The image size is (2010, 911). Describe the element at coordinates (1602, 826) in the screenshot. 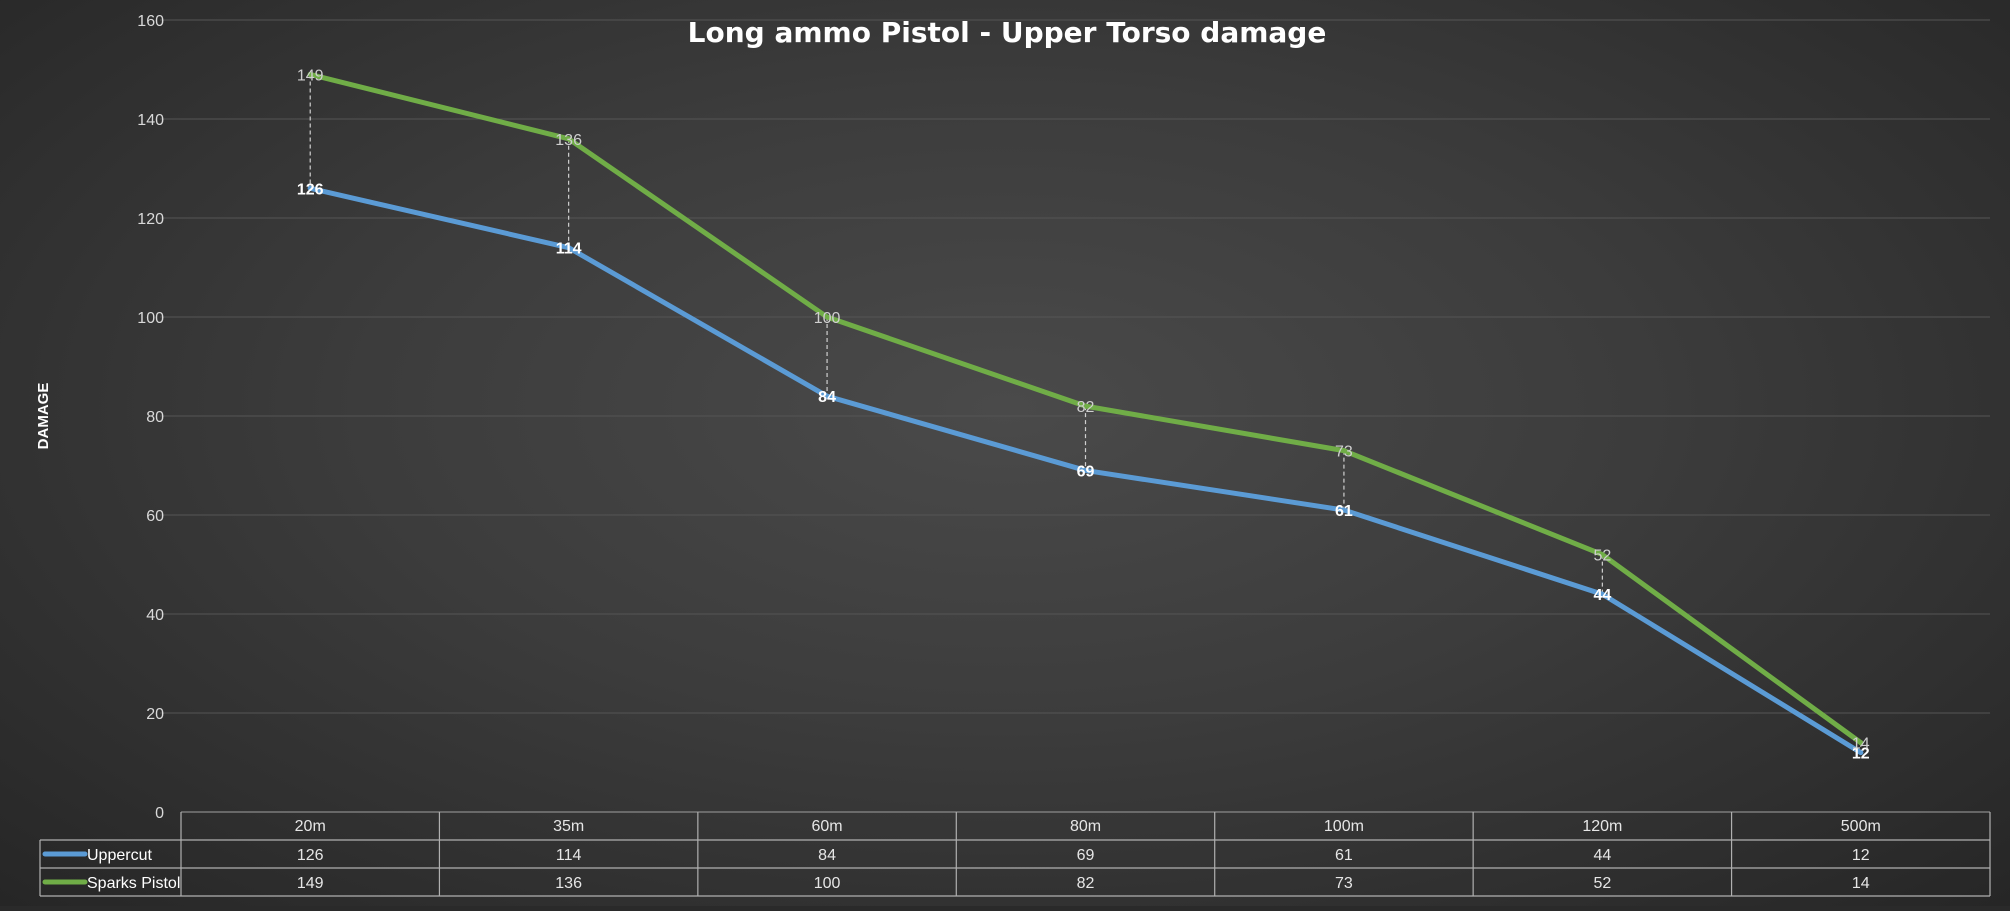

I see `x-tick-label: 120m` at that location.